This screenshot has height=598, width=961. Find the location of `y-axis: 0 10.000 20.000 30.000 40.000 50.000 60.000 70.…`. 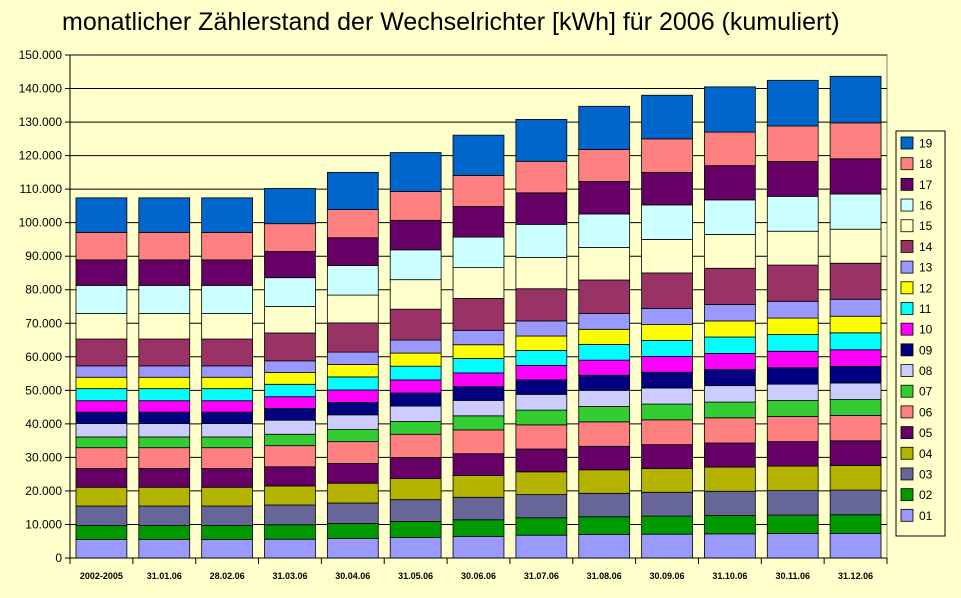

y-axis: 0 10.000 20.000 30.000 40.000 50.000 60.000 70.… is located at coordinates (45, 306).